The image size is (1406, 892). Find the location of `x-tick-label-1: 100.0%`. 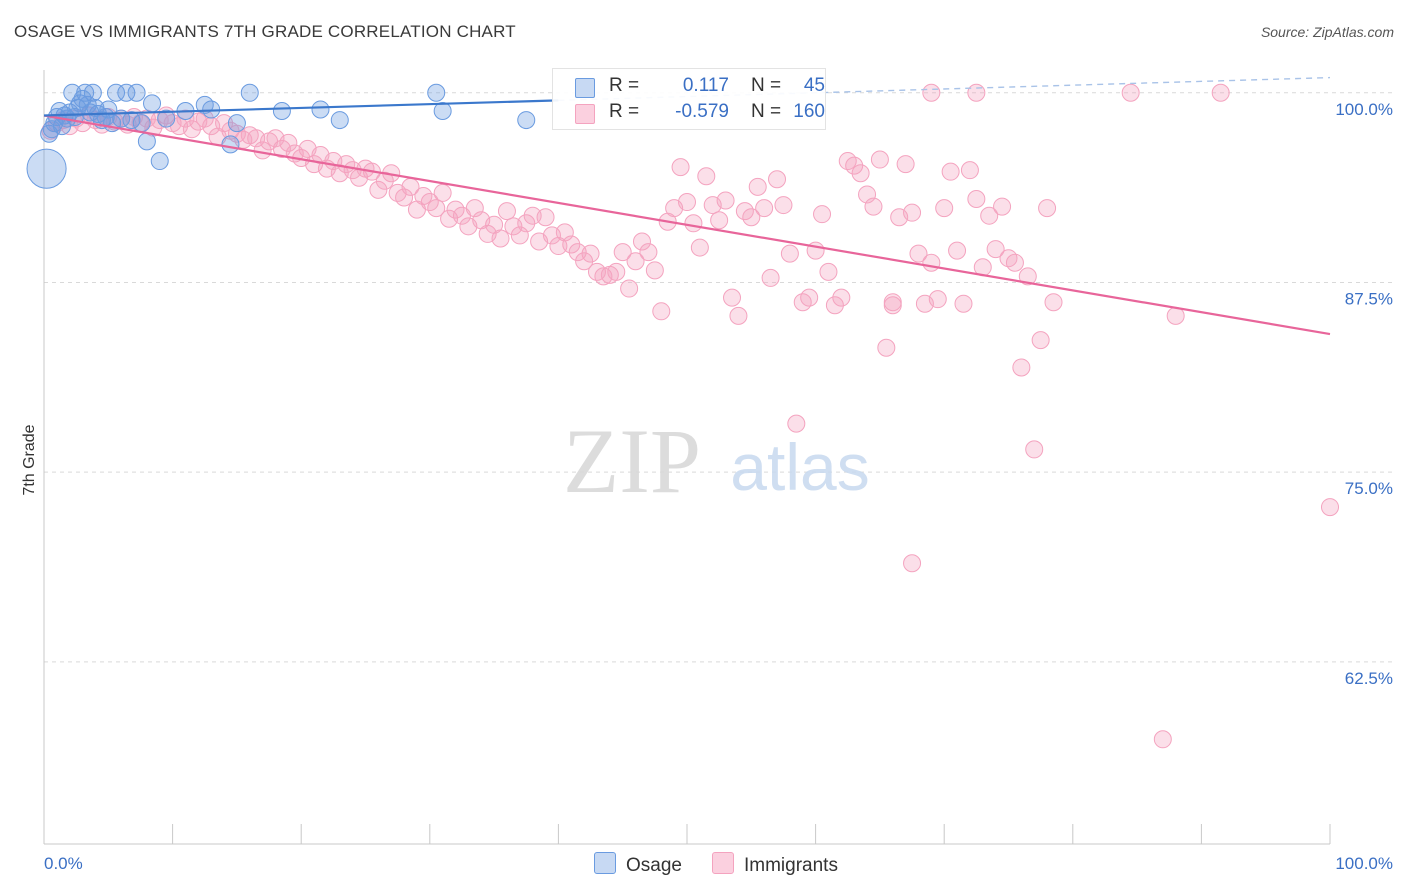

x-tick-label-1: 100.0% is located at coordinates (1364, 863).